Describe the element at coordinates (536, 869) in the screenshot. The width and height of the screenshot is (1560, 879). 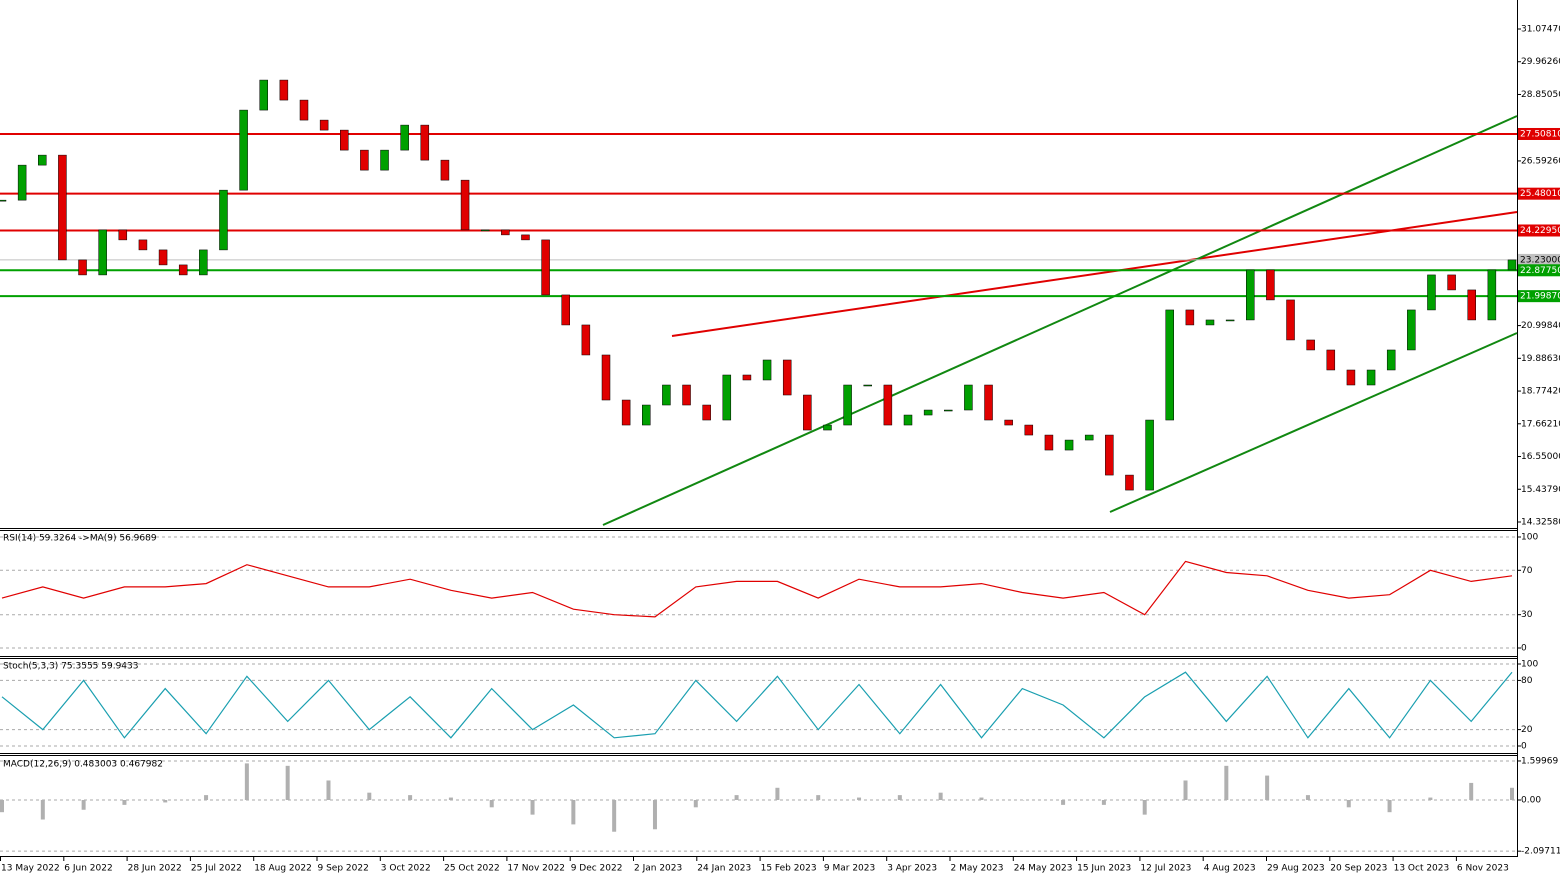
I see `x-tick-label: 17 Nov 2022` at that location.